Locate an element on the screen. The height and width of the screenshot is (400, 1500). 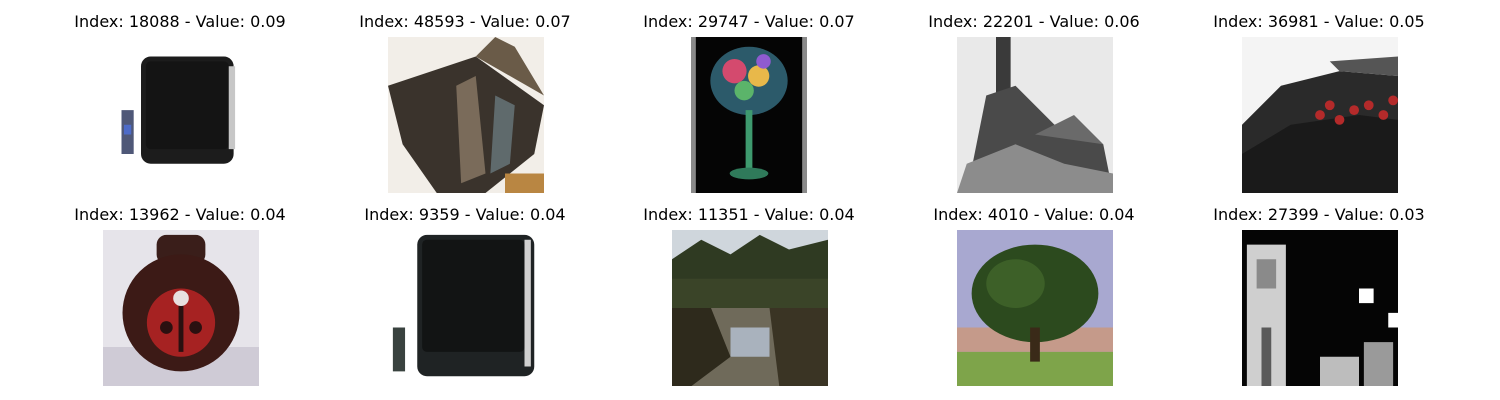
dark-box-object-image is located at coordinates (466, 115).